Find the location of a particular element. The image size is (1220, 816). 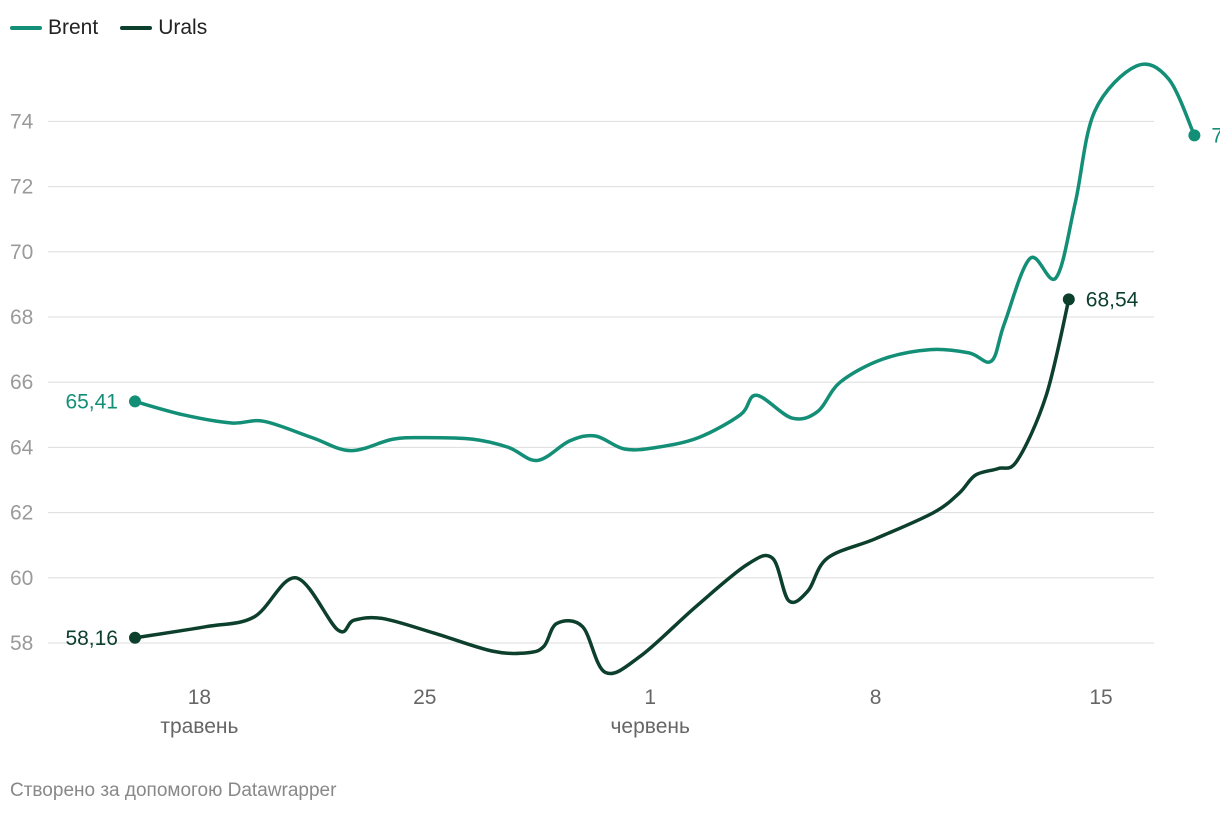

end-value-label-brent: 73,57 is located at coordinates (1215, 135).